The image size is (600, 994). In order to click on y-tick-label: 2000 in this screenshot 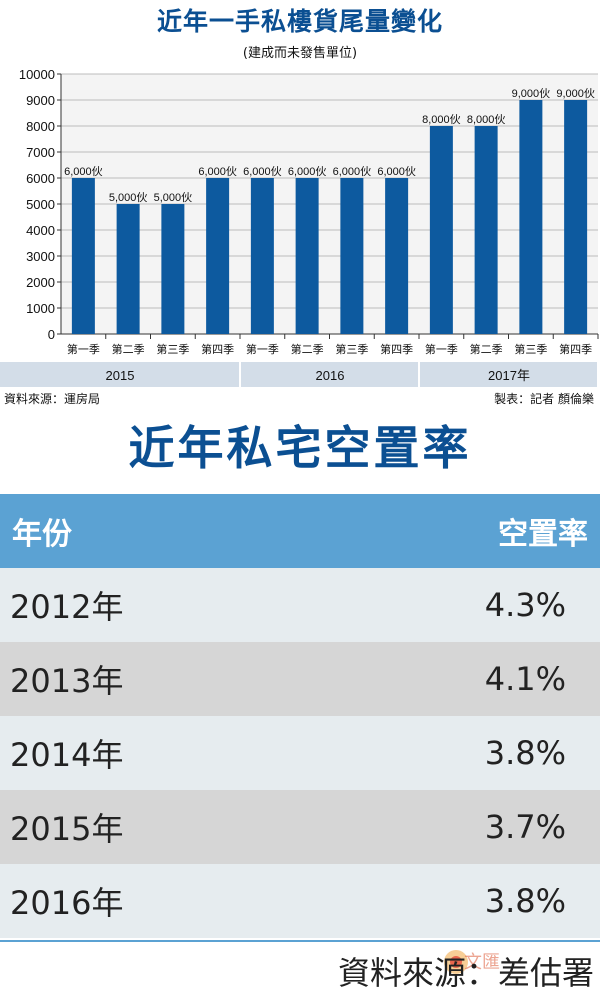, I will do `click(40, 282)`.